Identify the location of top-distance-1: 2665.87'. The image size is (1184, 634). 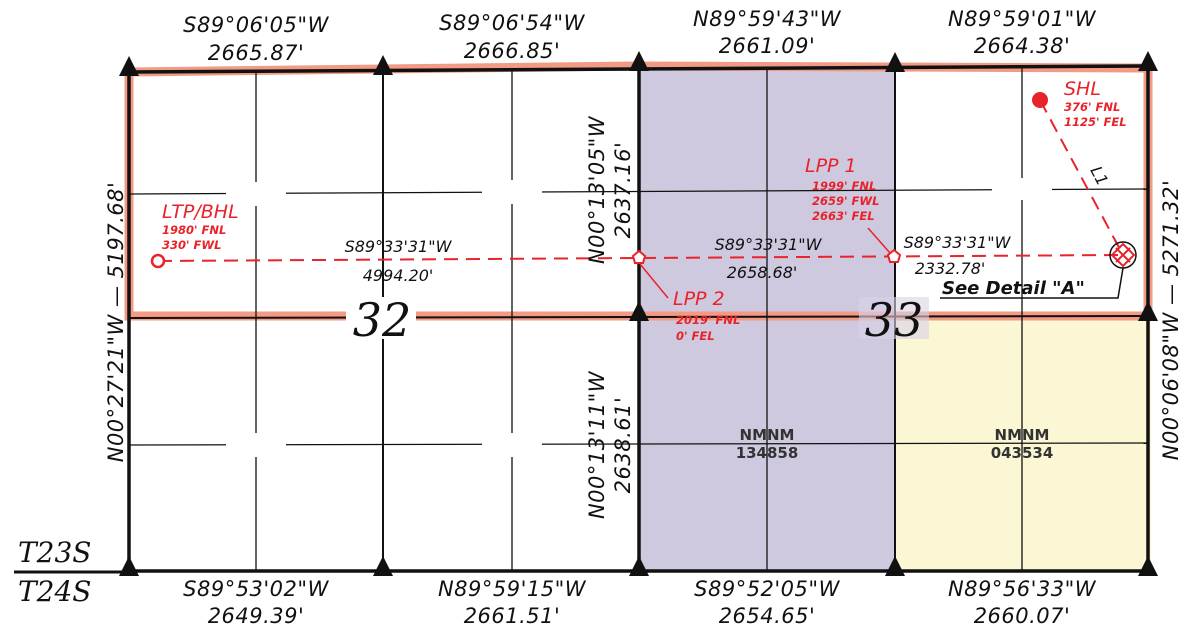
(256, 53).